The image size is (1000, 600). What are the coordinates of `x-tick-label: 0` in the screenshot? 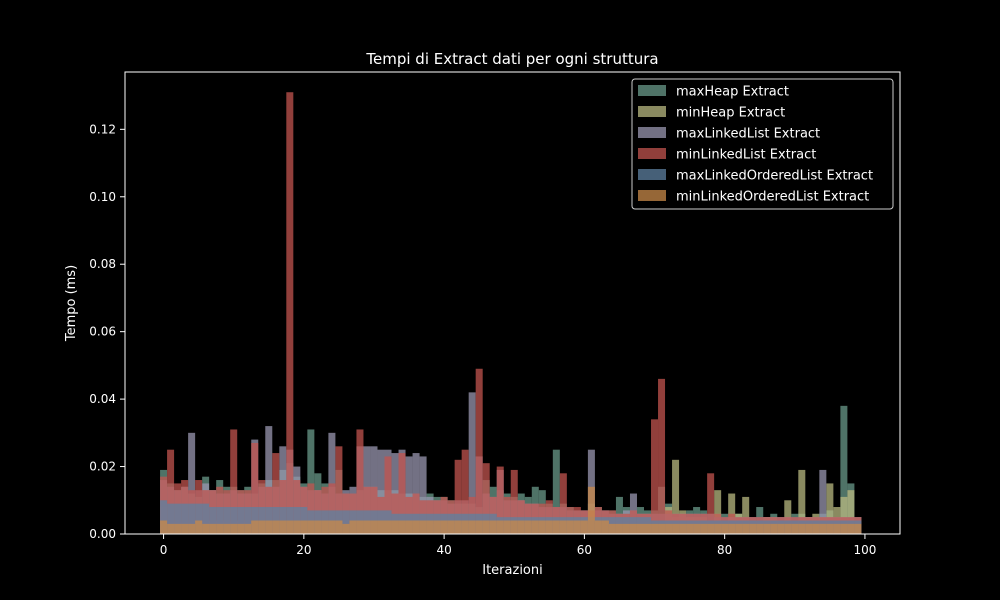 It's located at (164, 550).